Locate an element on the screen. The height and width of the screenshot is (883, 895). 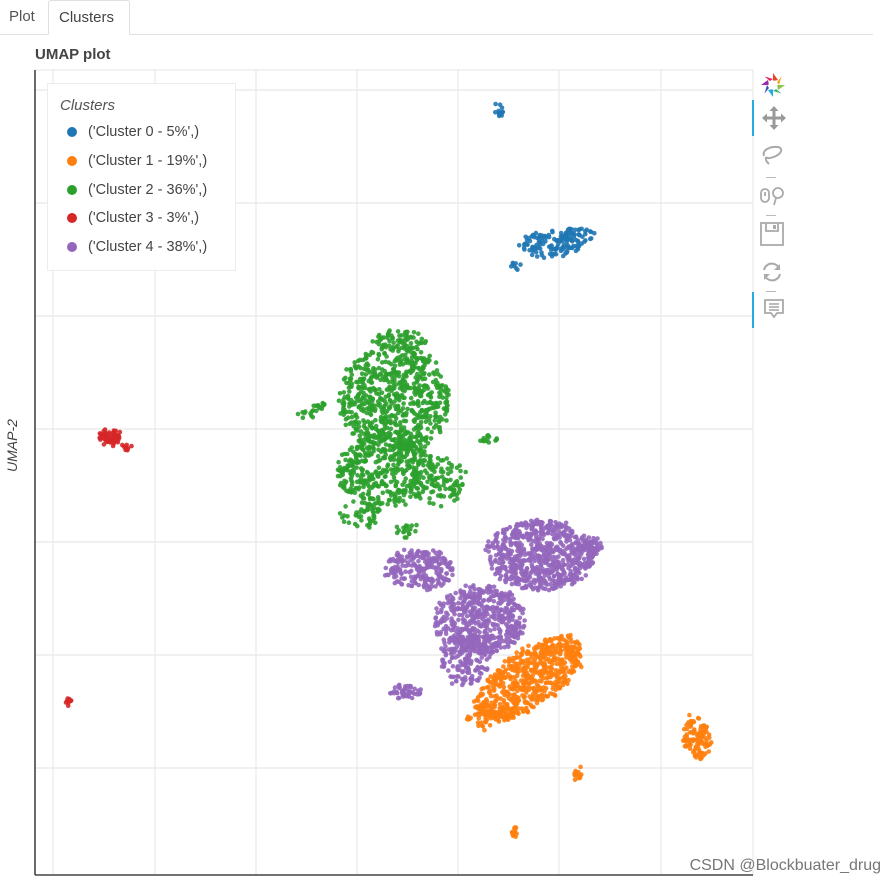
lasso-icon is located at coordinates (772, 155).